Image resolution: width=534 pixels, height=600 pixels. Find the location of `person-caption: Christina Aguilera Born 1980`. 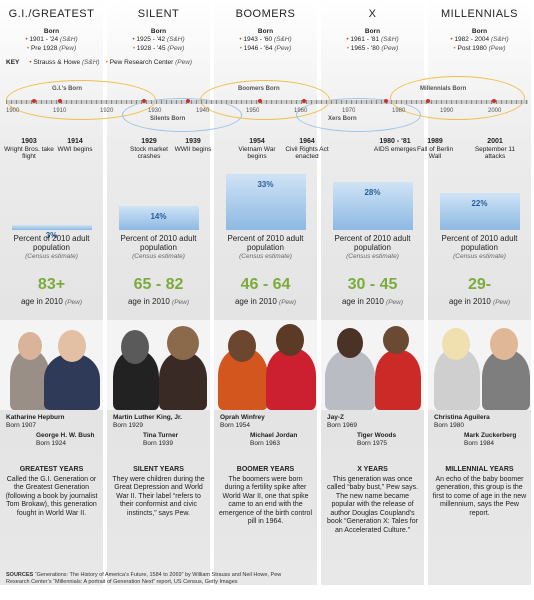

person-caption: Christina Aguilera Born 1980 is located at coordinates (462, 421).